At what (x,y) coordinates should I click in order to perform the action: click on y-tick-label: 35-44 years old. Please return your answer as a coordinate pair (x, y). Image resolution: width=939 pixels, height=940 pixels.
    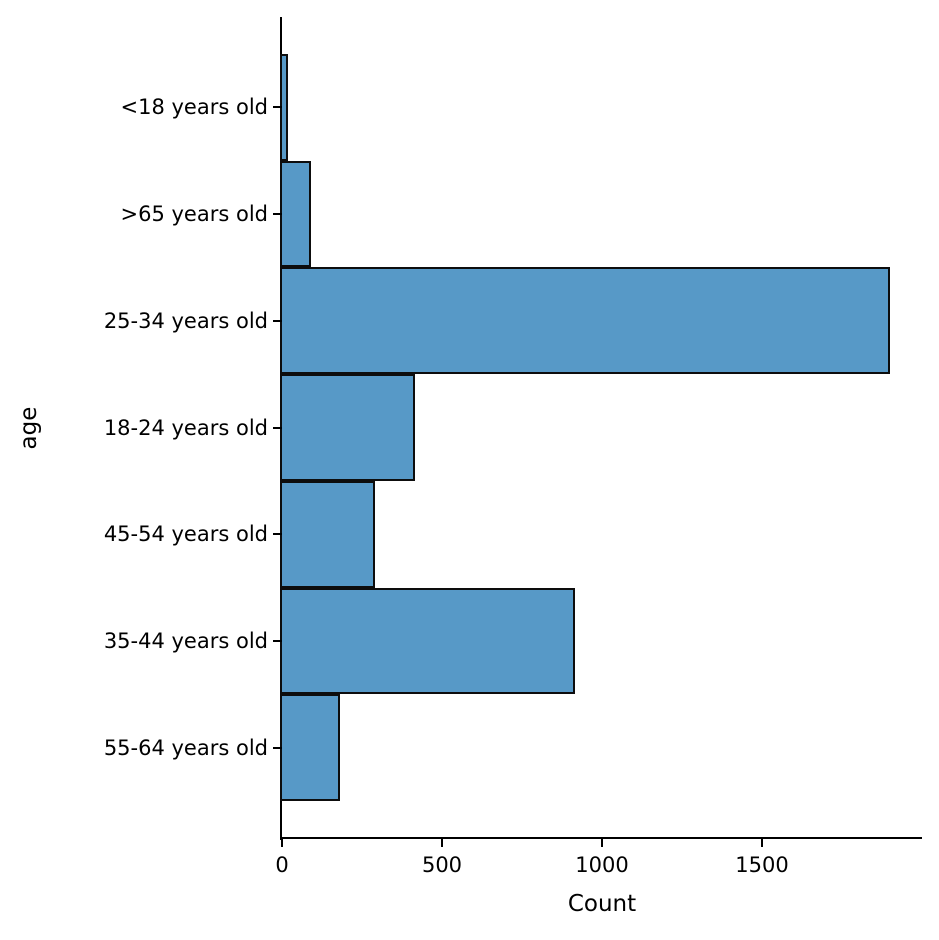
    Looking at the image, I should click on (185, 640).